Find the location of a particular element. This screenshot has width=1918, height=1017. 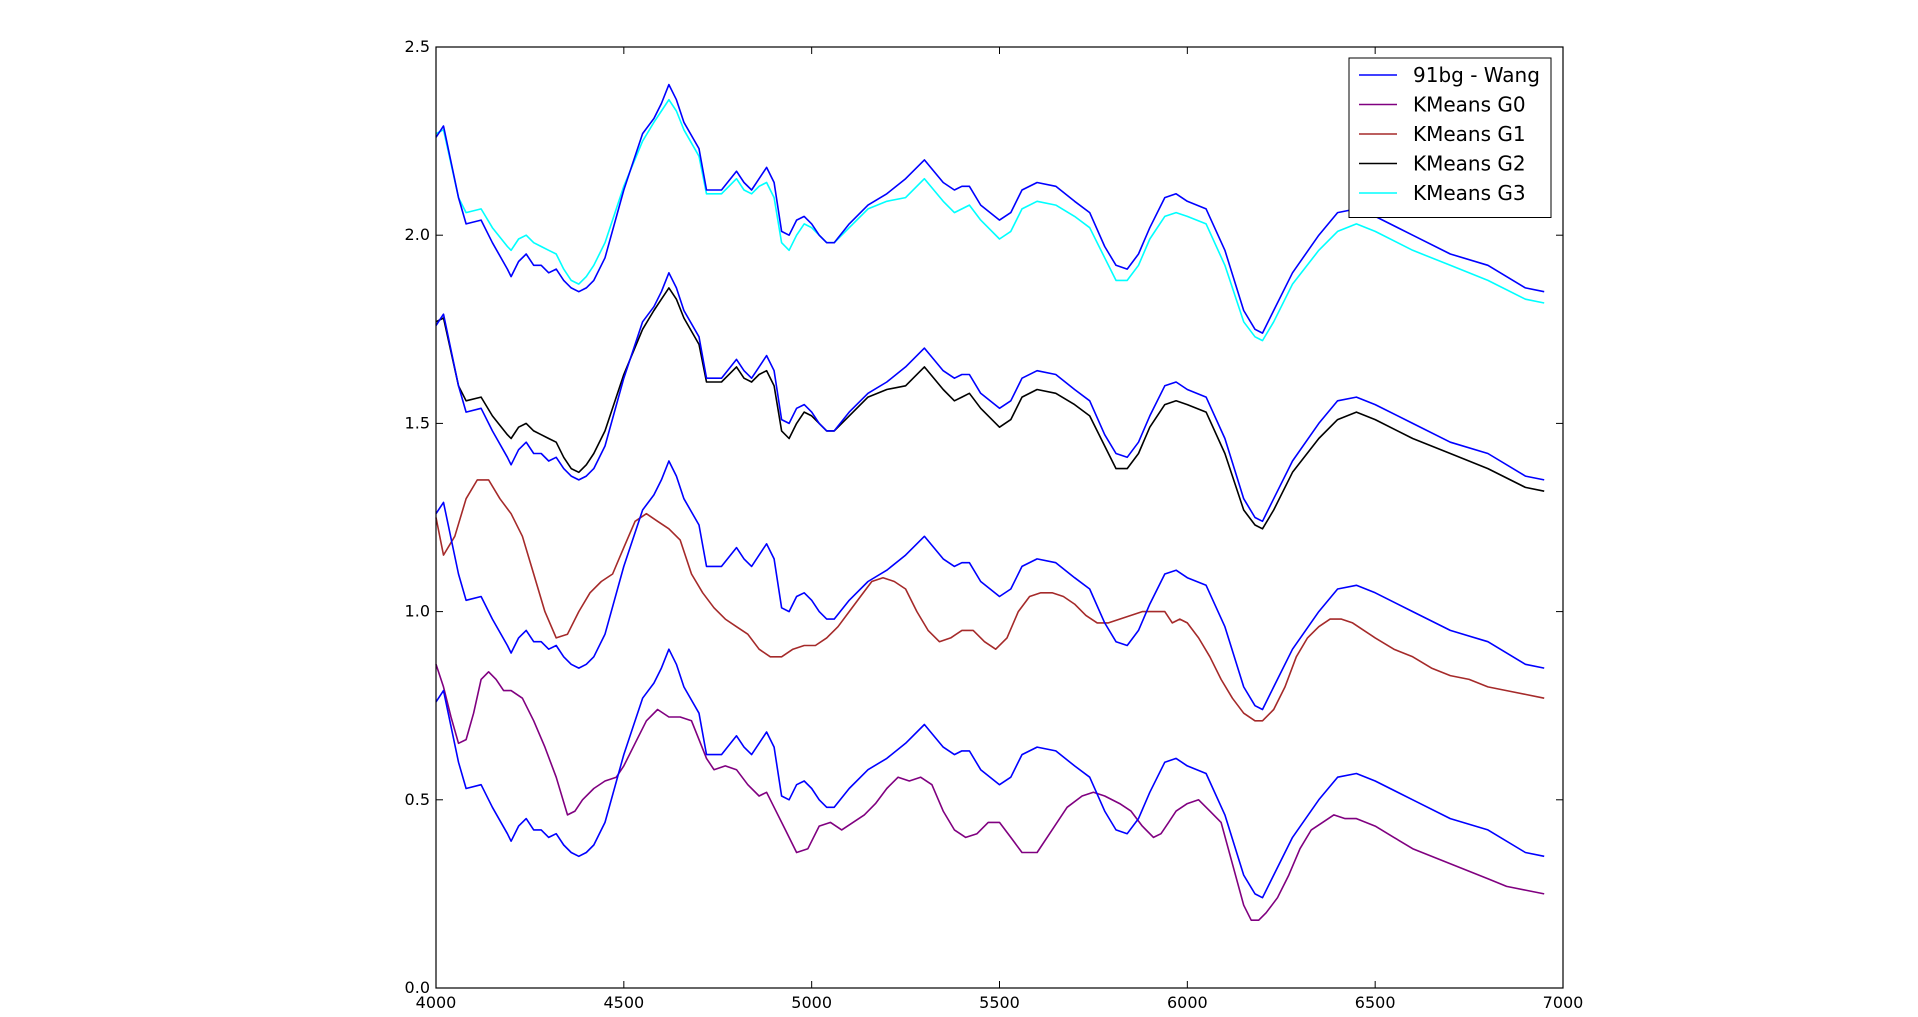

legend-label: KMeans G1 is located at coordinates (1469, 134).